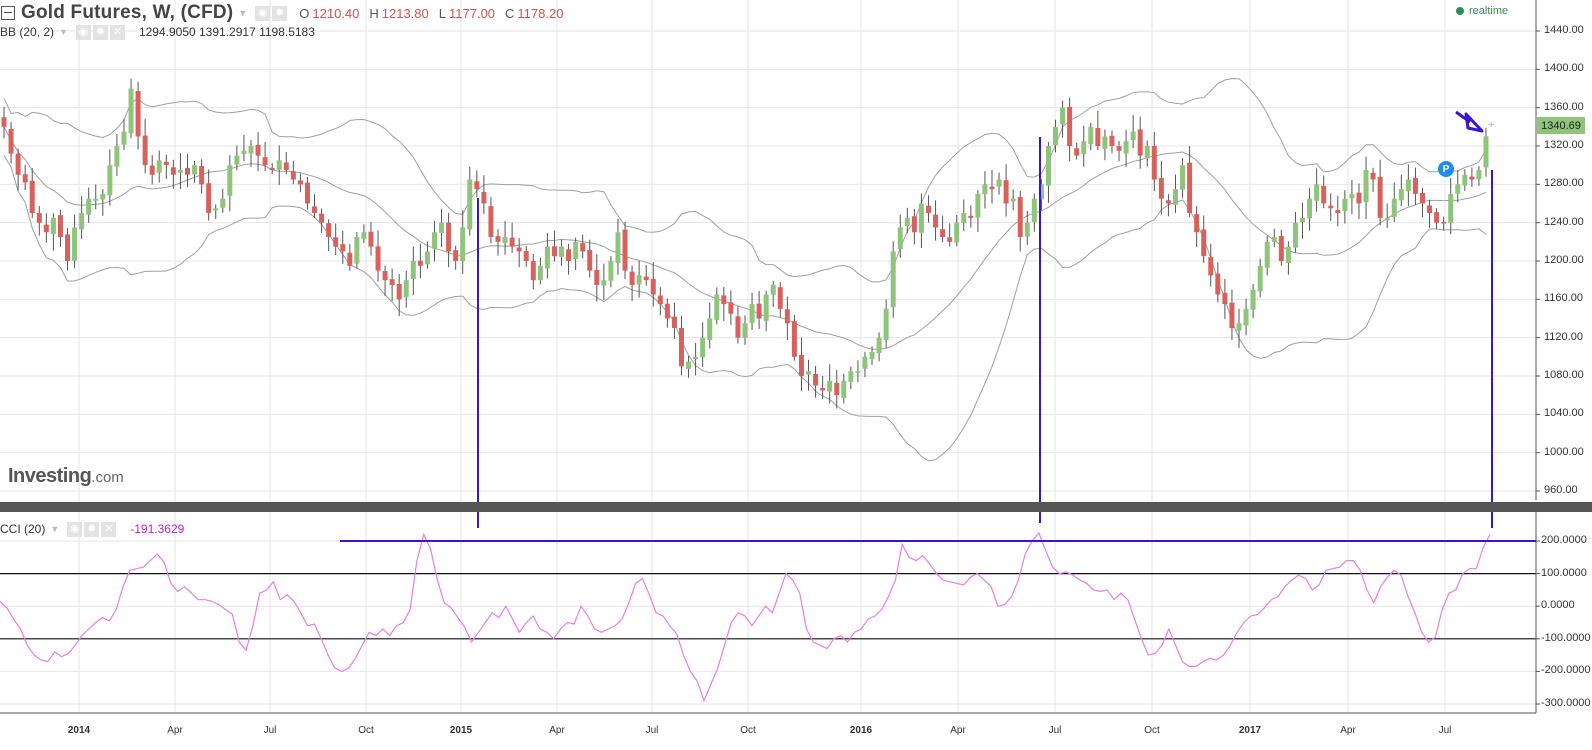 The width and height of the screenshot is (1592, 750). Describe the element at coordinates (374, 13) in the screenshot. I see `high-label: H` at that location.